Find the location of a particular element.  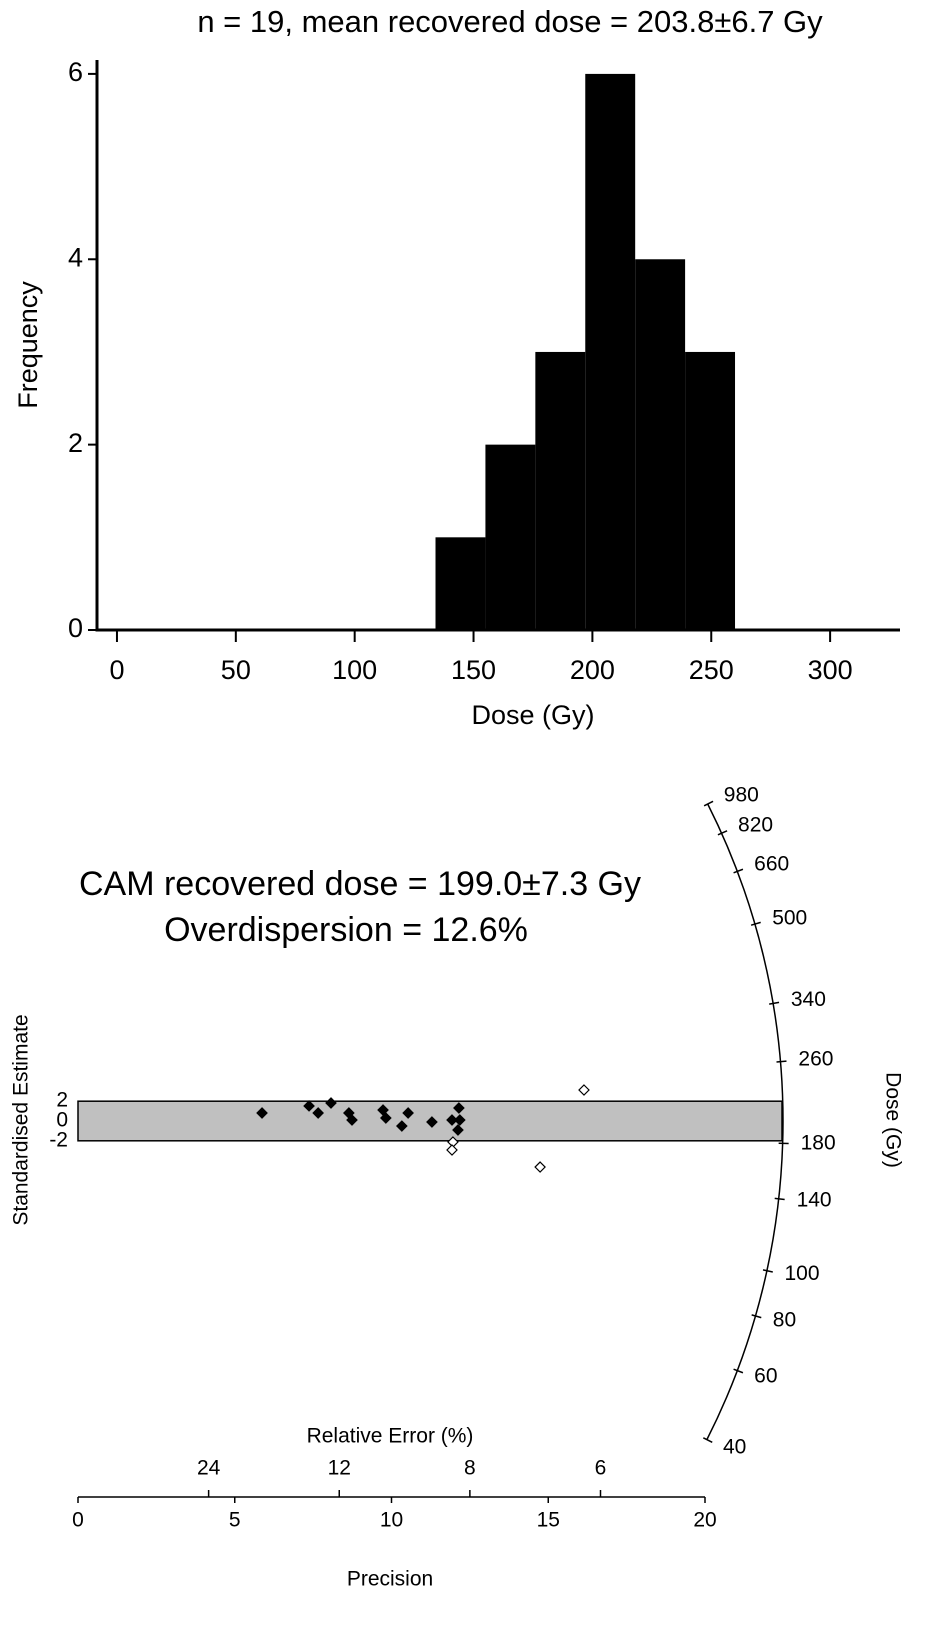

y-tick-label: 4 is located at coordinates (75, 257).